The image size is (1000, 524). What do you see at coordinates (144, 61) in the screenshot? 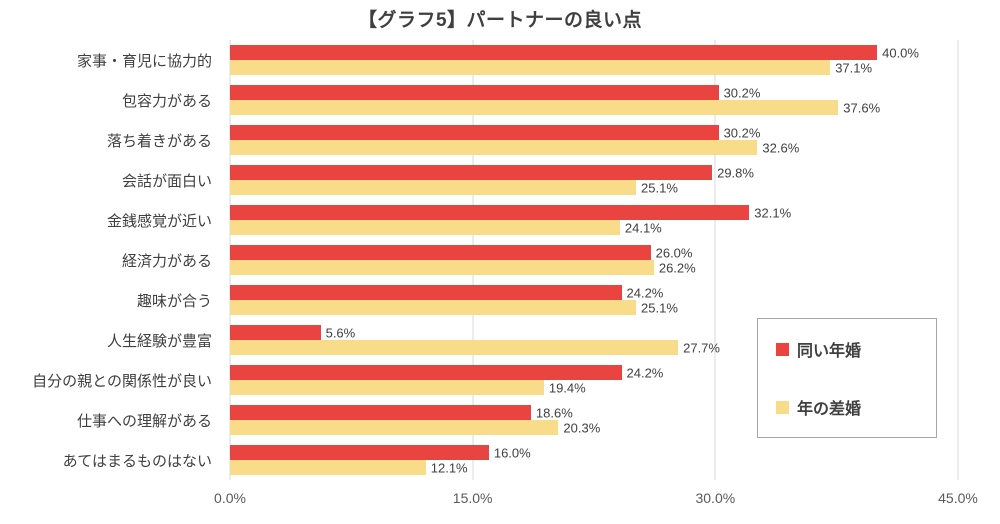
I see `category-label: 家事・育児に協力的` at bounding box center [144, 61].